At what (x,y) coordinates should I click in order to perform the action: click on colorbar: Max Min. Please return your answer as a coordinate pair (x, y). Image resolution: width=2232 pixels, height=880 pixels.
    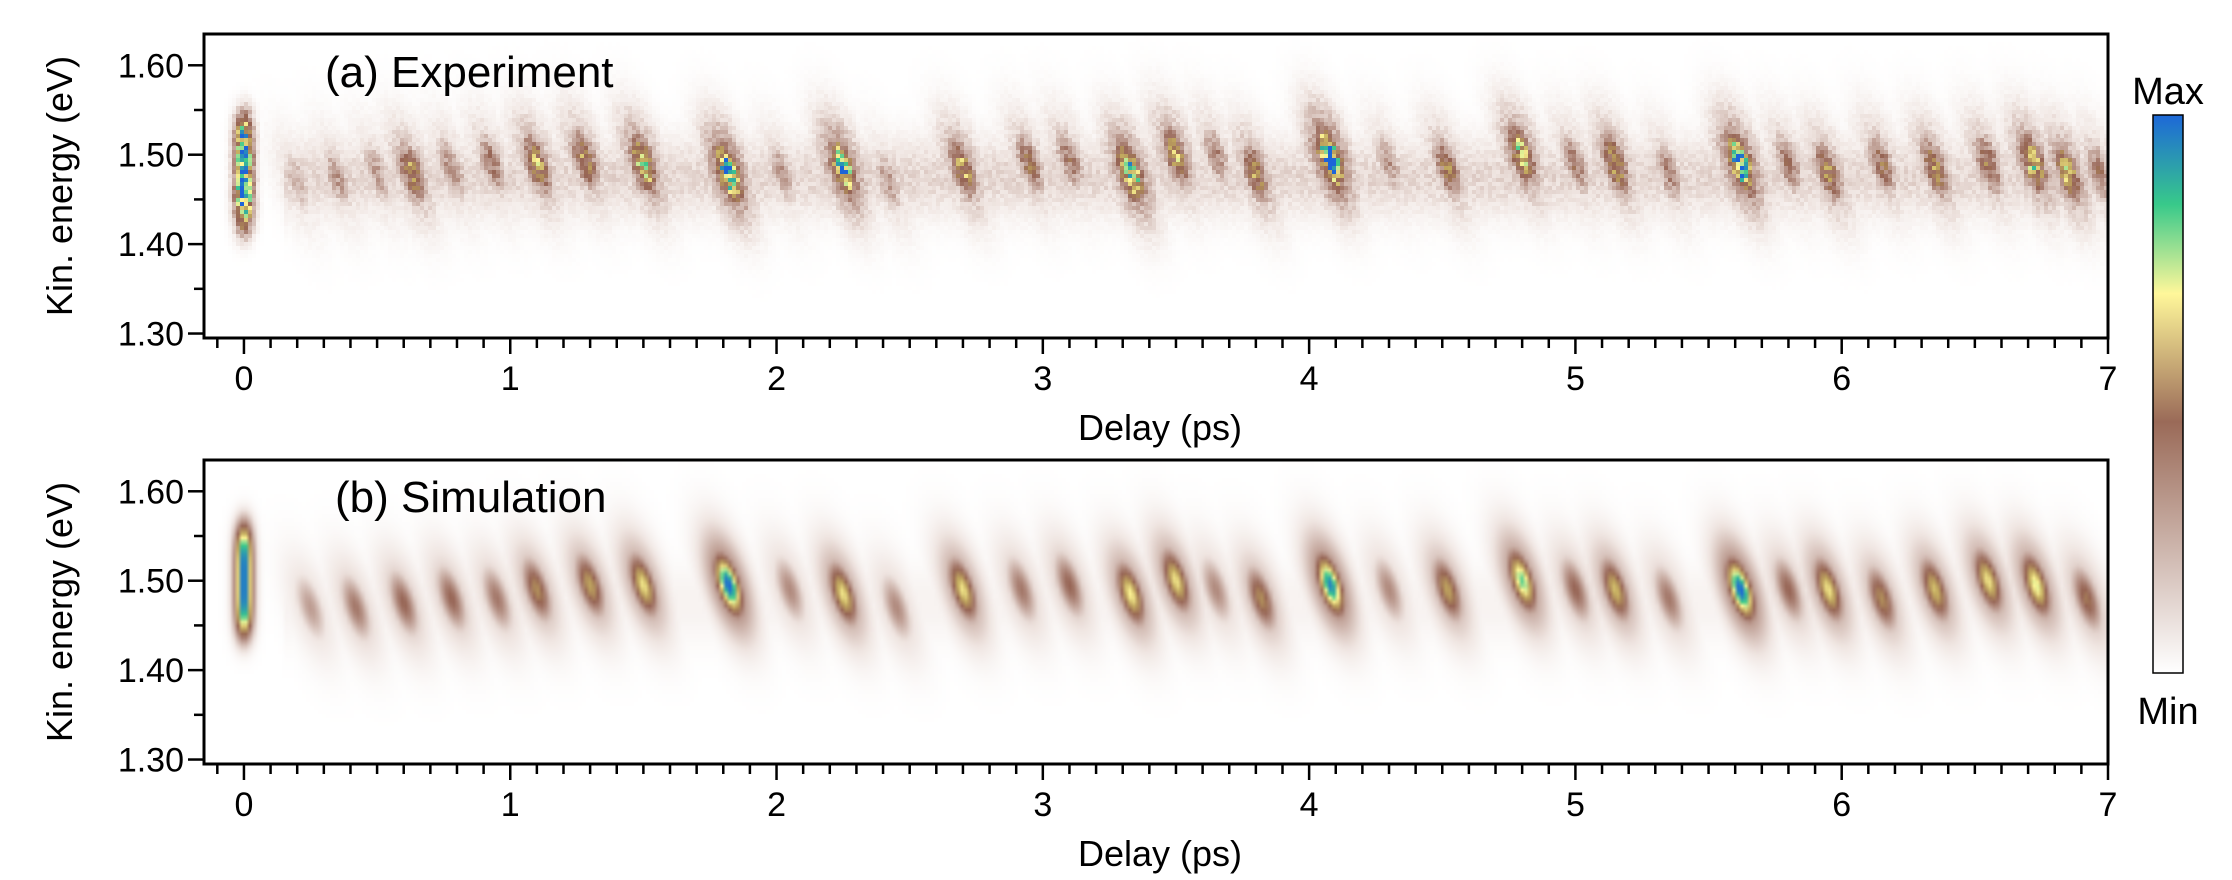
    Looking at the image, I should click on (2168, 402).